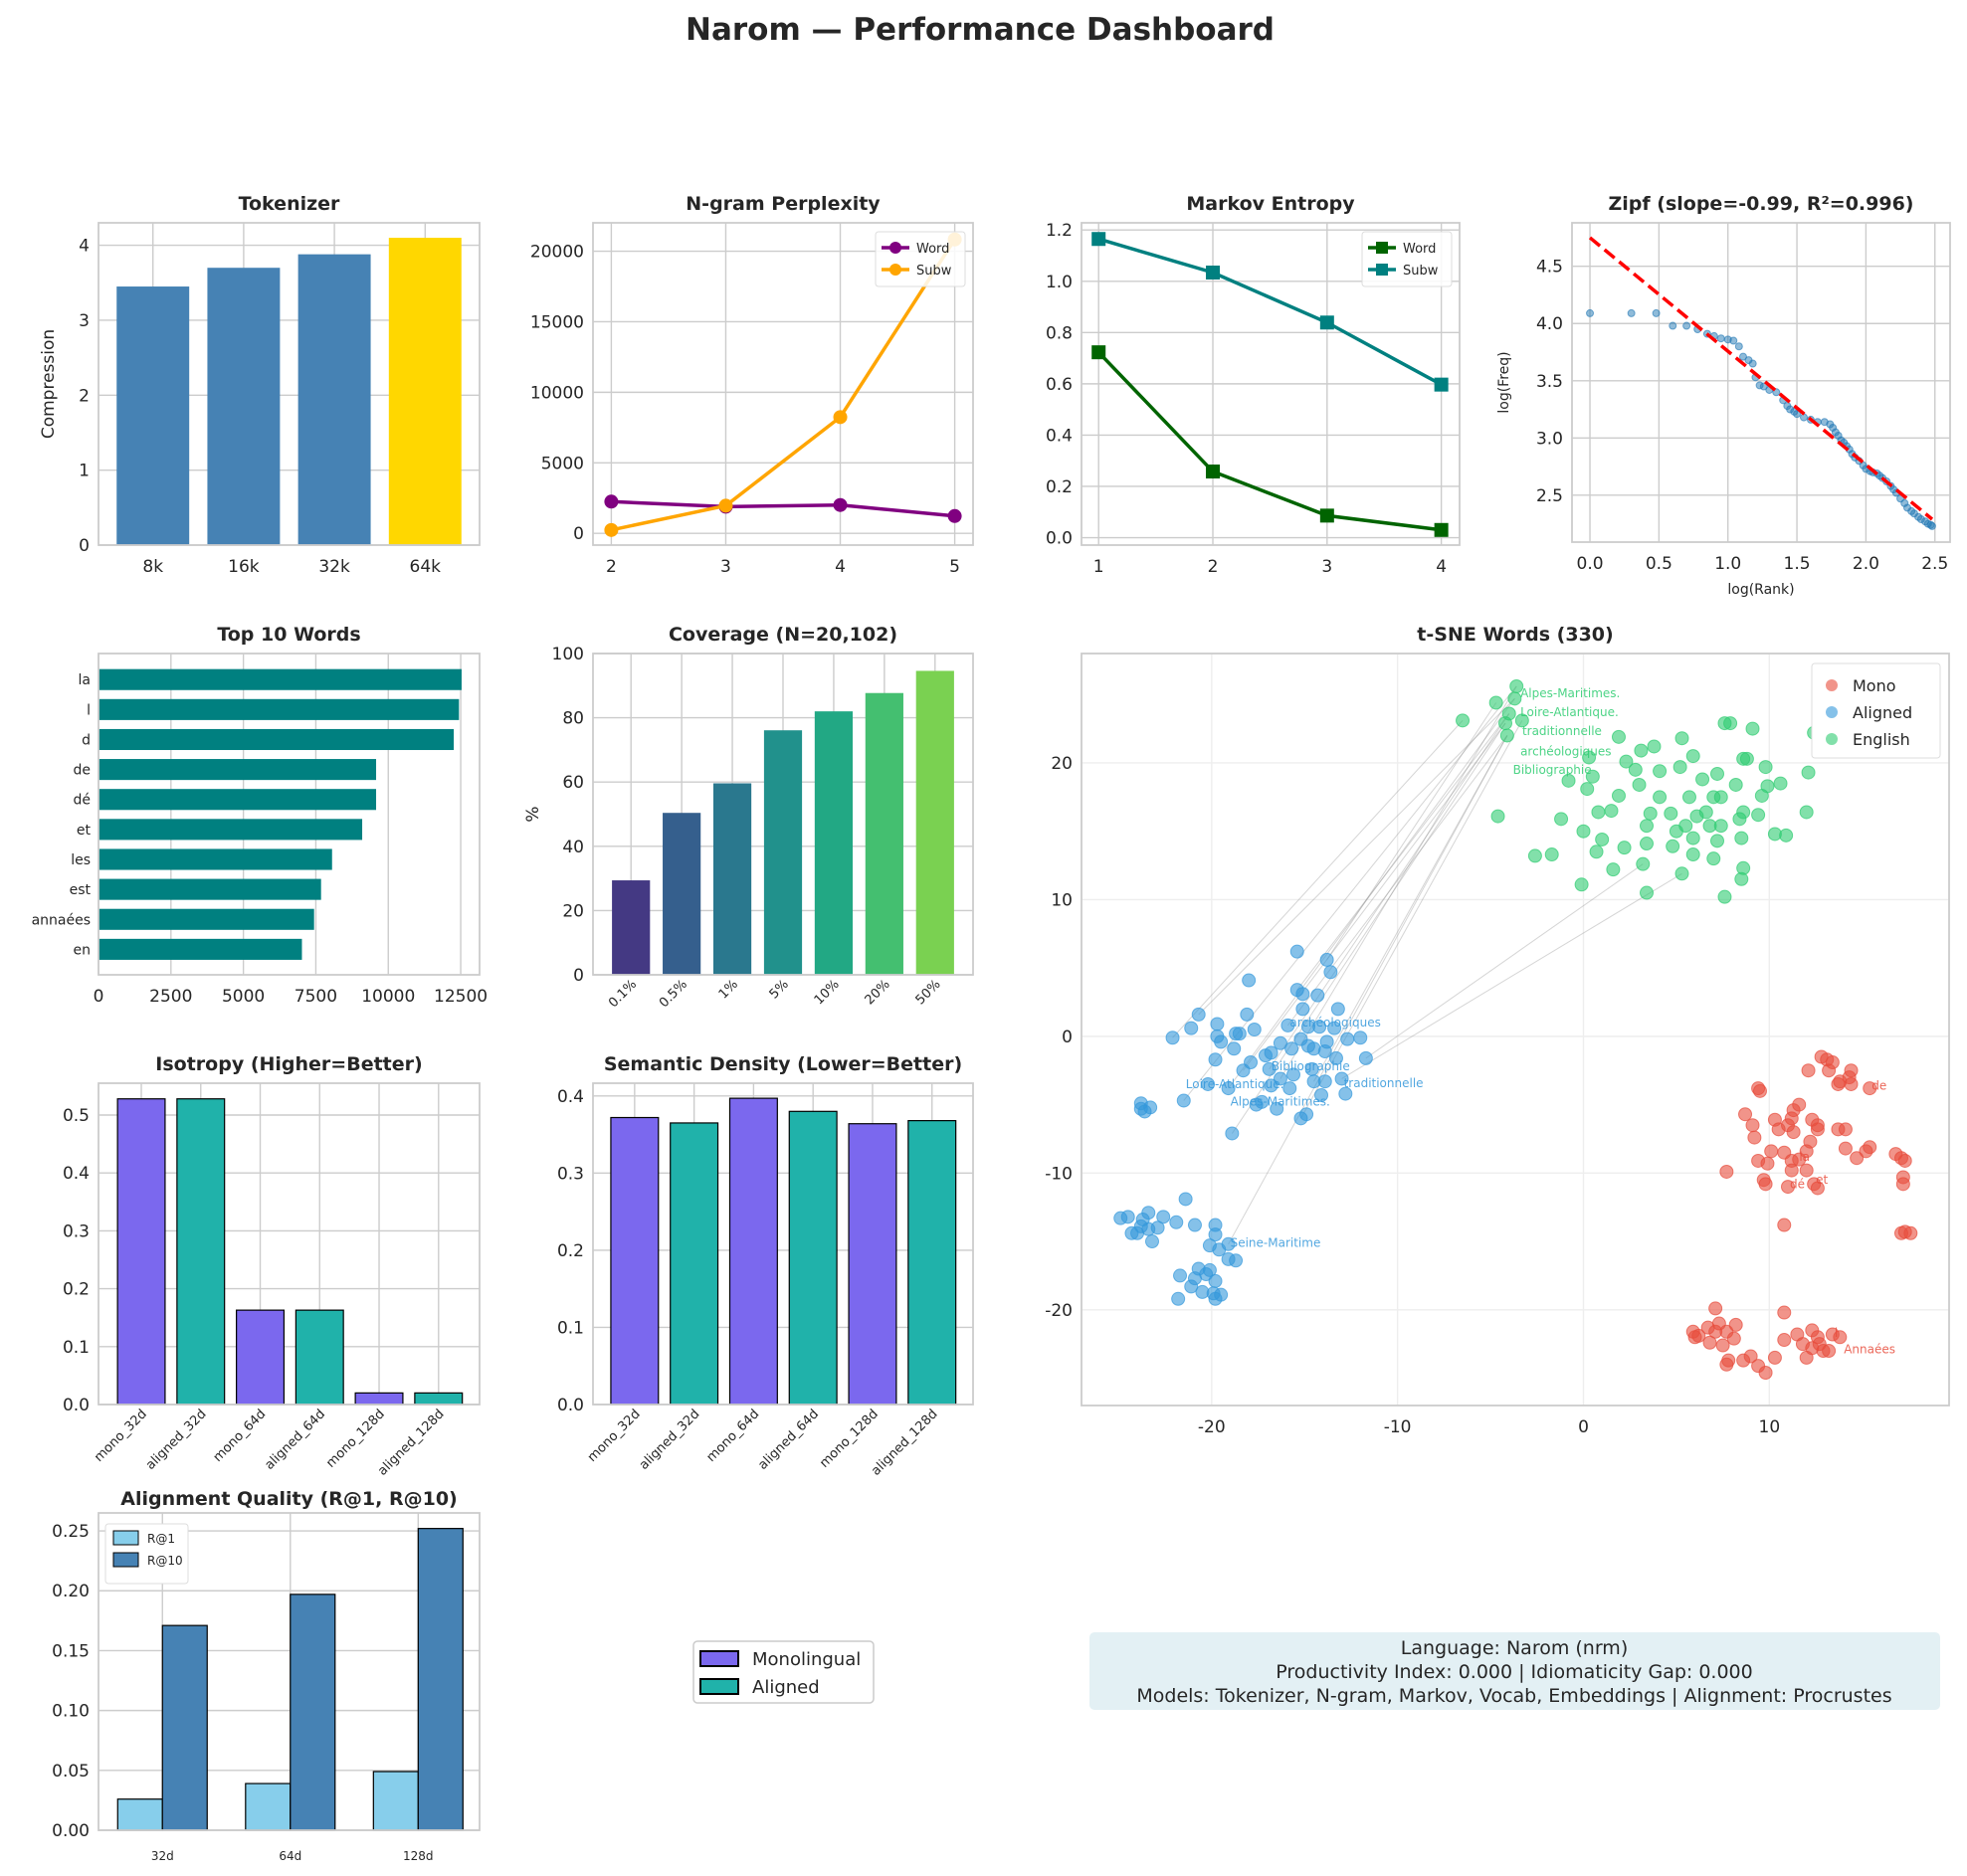 The width and height of the screenshot is (1967, 1876). I want to click on x-tick-label: 1, so click(1098, 567).